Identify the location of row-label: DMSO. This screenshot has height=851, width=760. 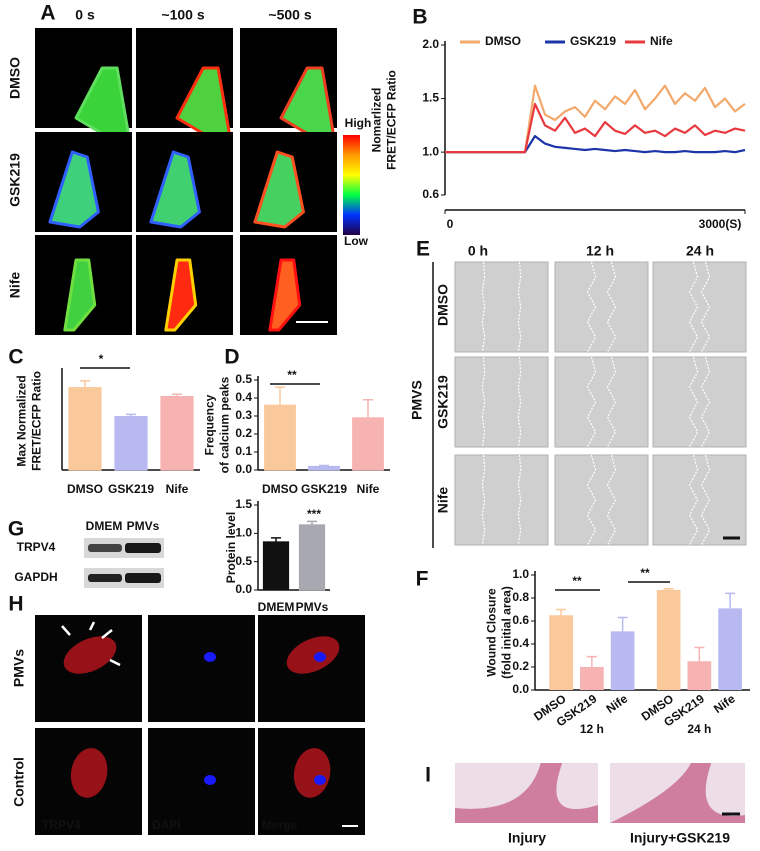
(15, 78).